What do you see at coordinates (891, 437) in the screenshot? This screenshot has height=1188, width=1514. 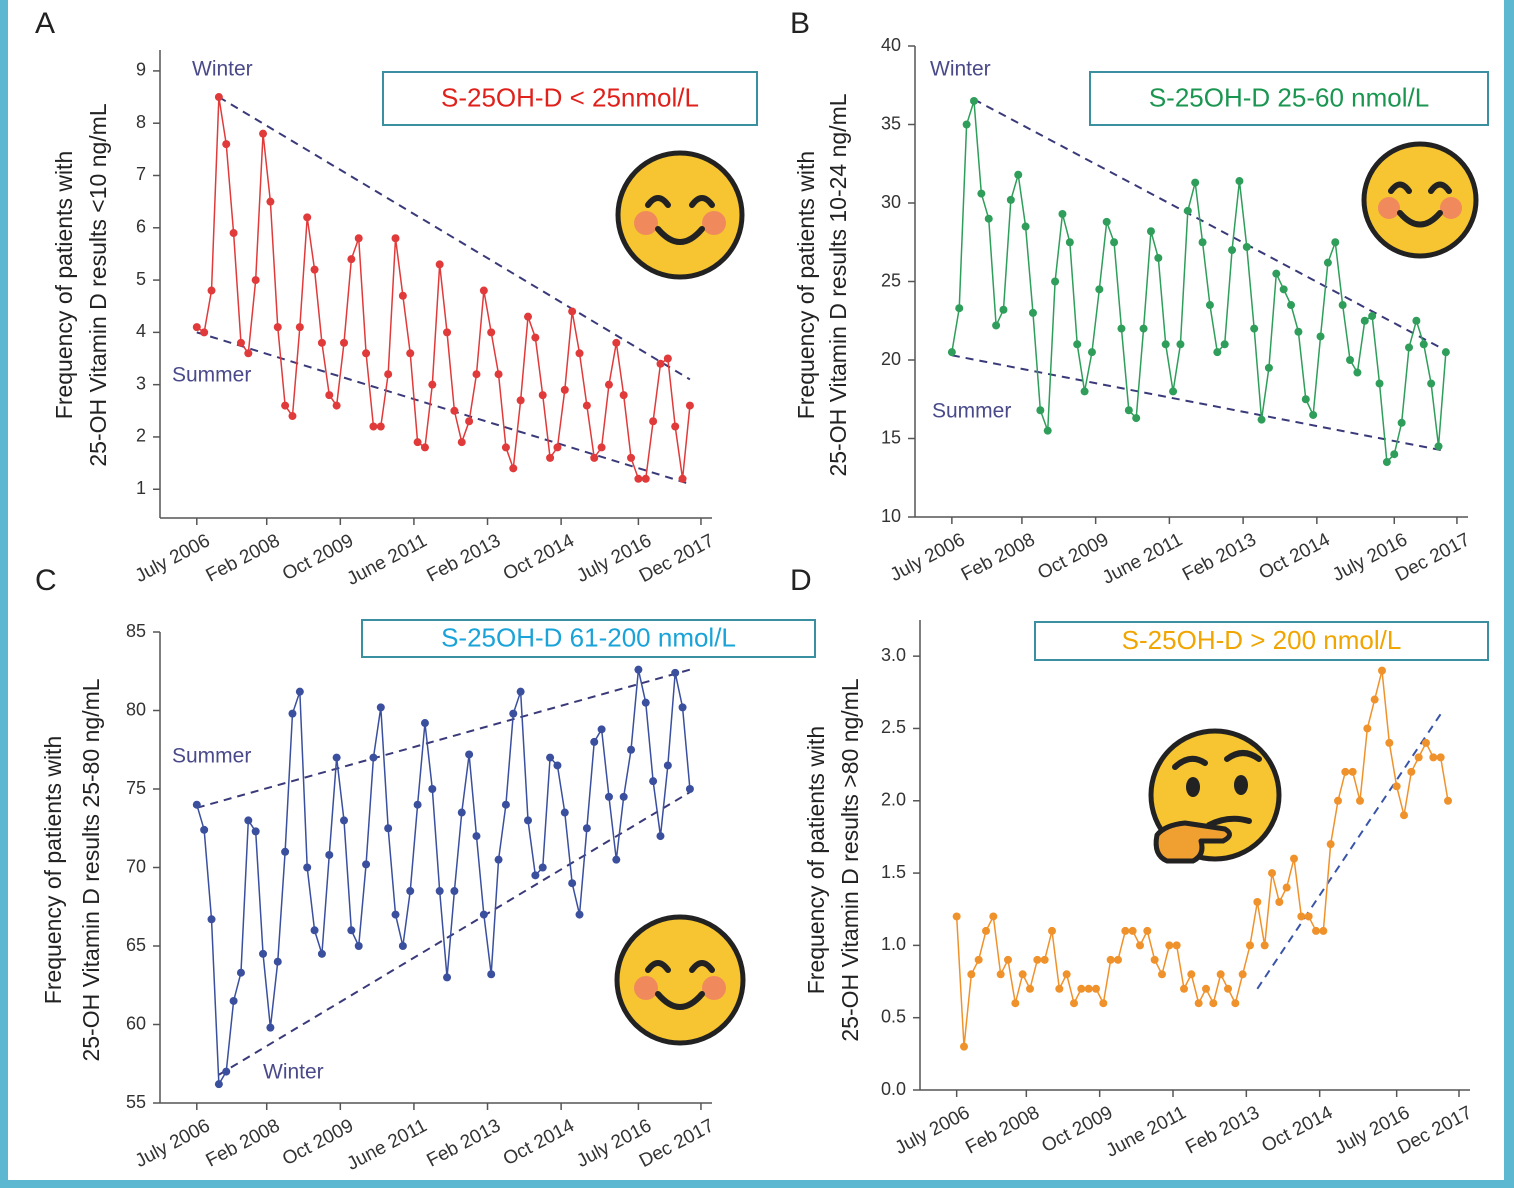 I see `y-tick-label: 15` at bounding box center [891, 437].